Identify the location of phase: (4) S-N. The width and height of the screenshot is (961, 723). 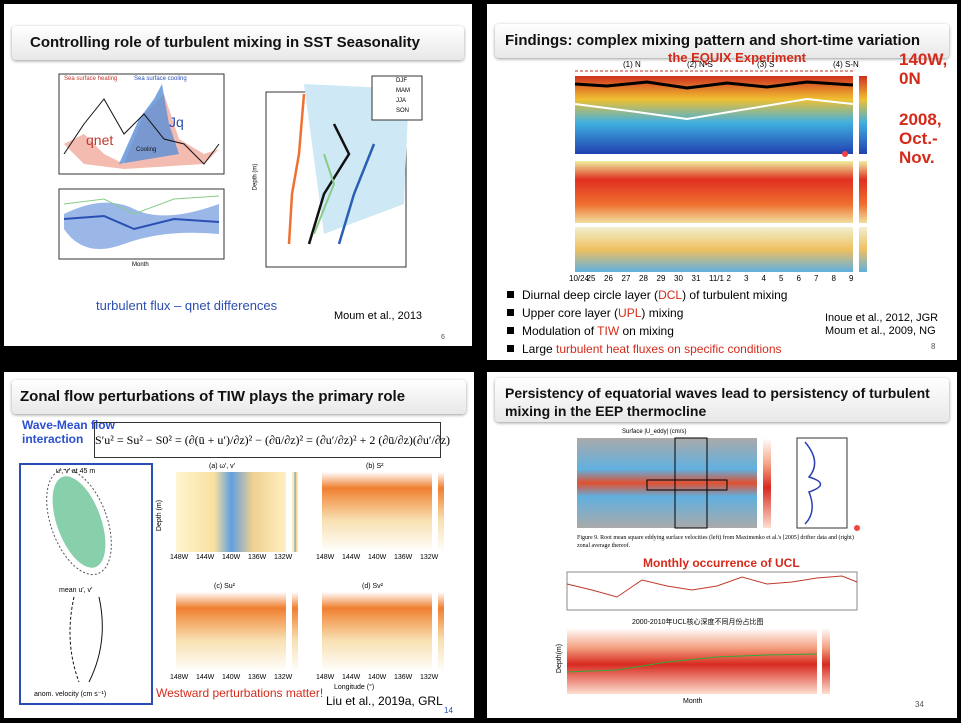
(846, 64).